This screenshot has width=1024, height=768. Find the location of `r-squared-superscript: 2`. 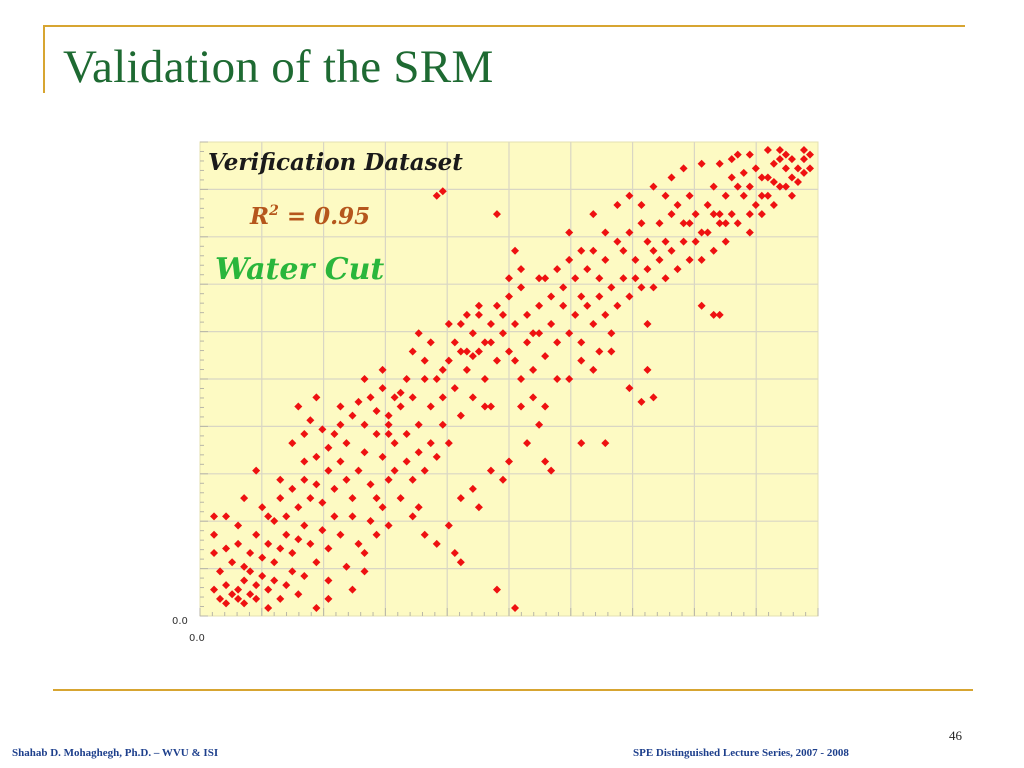

r-squared-superscript: 2 is located at coordinates (273, 211).